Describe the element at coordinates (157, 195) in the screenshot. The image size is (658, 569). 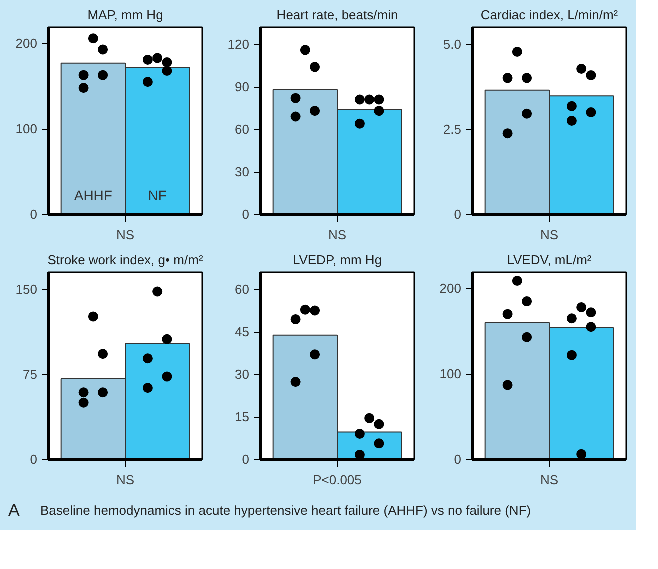
I see `x-tick-label: NF` at that location.